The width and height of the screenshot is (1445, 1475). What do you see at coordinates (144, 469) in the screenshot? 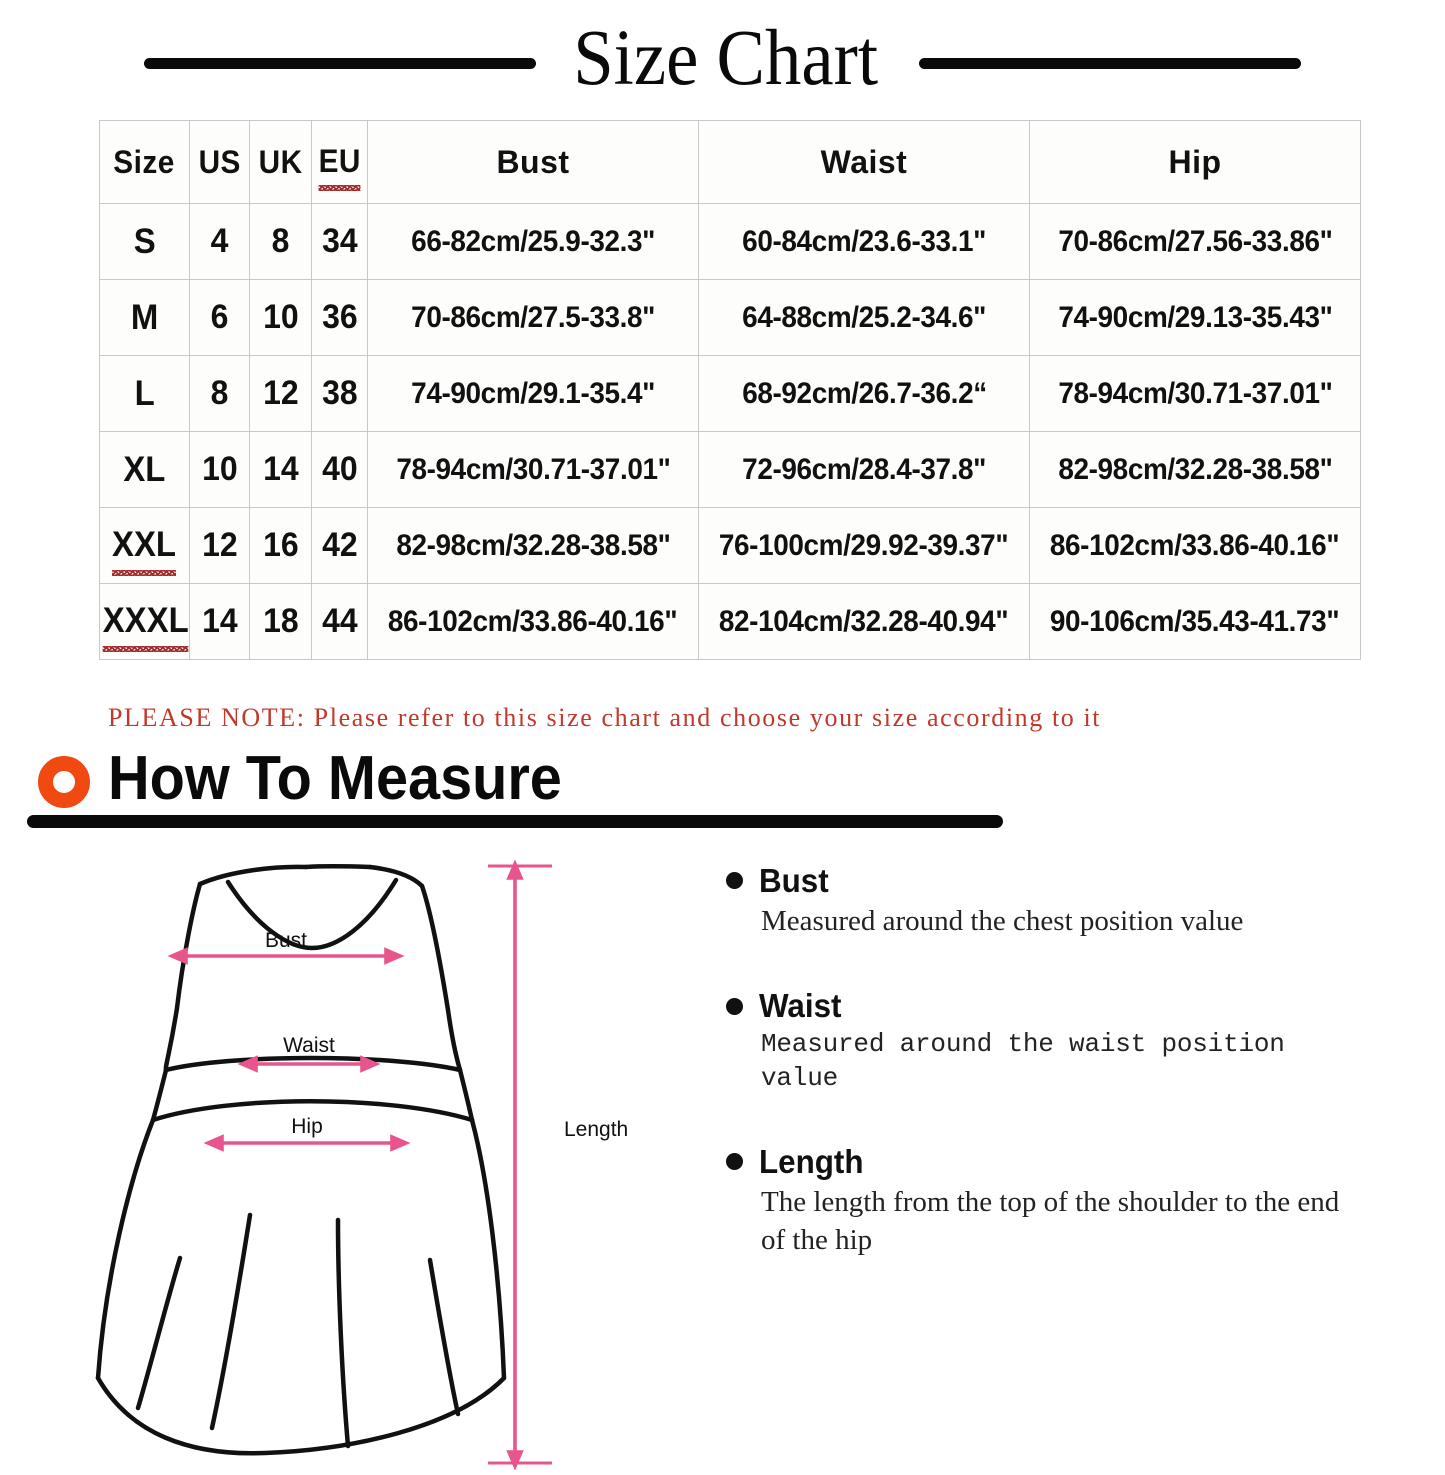
I see `size-label: XL` at bounding box center [144, 469].